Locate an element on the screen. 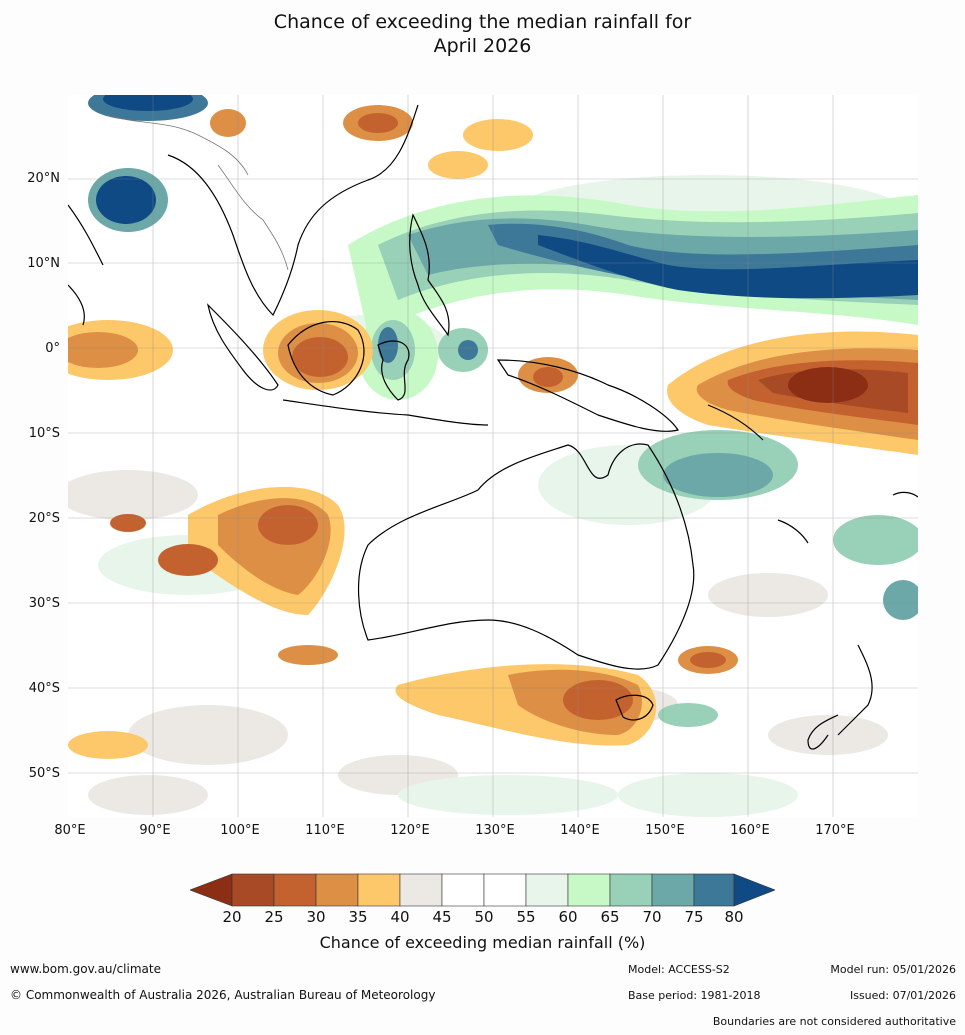 This screenshot has width=965, height=1035. colorbar-tick-65: 65 is located at coordinates (610, 917).